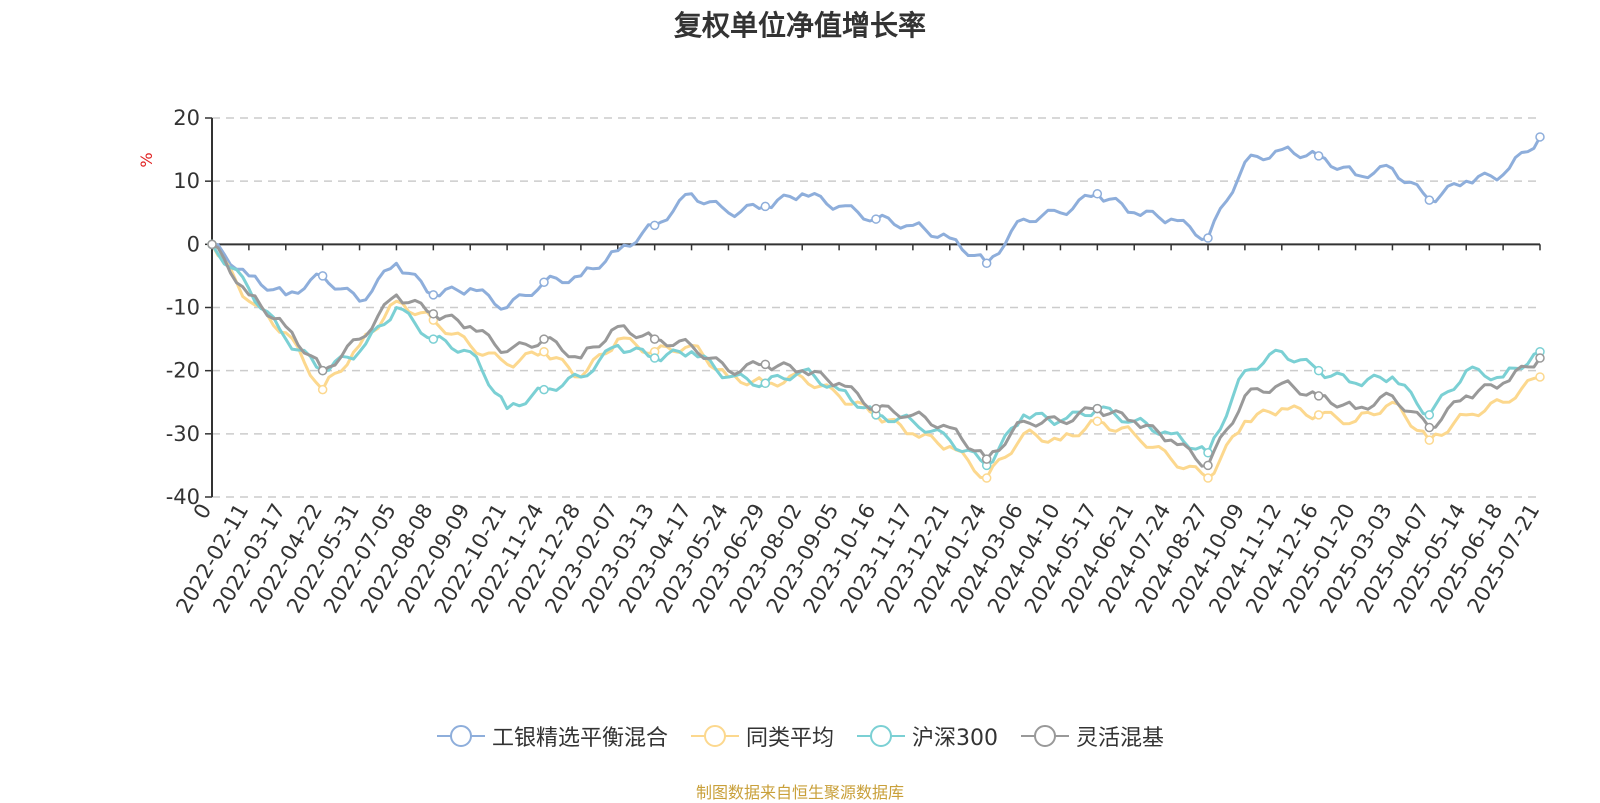  I want to click on y-tick-label: -20, so click(183, 371).